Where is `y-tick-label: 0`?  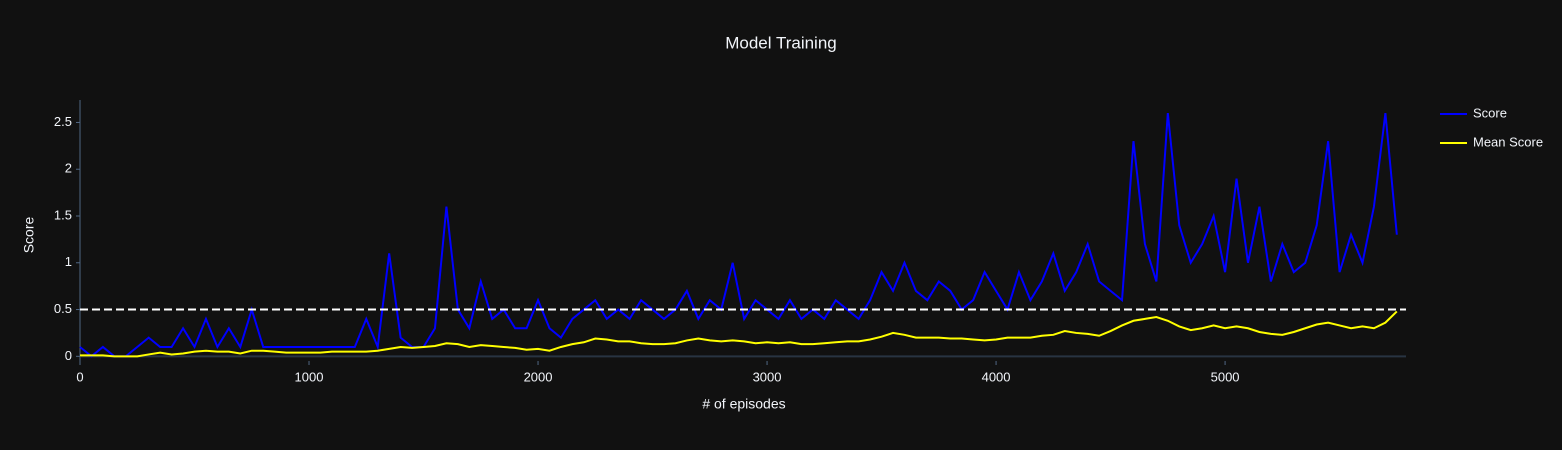 y-tick-label: 0 is located at coordinates (68, 355).